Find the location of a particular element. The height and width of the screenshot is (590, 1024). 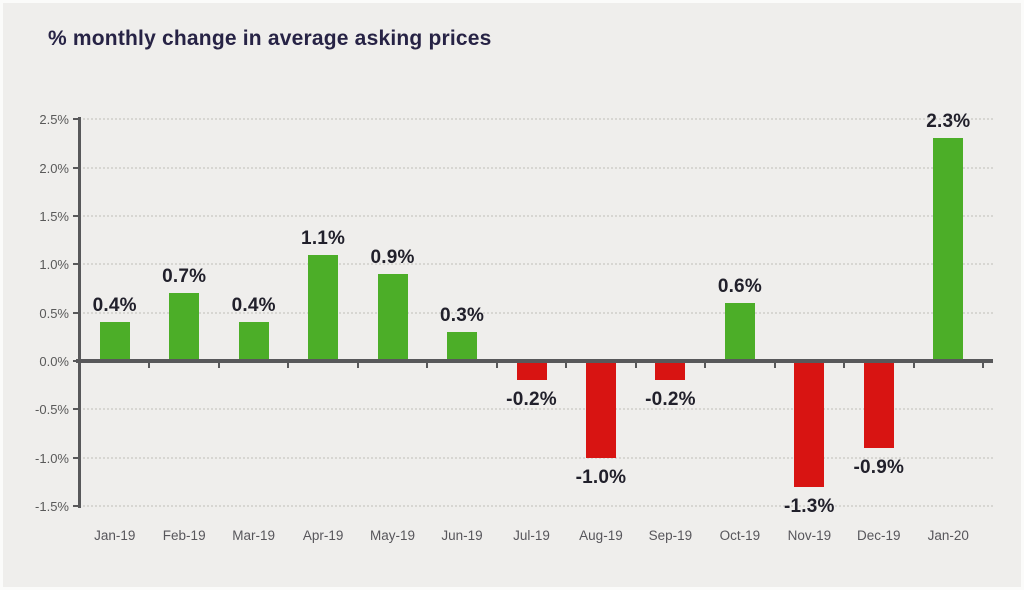

bar-value-label: 0.6% is located at coordinates (739, 286).